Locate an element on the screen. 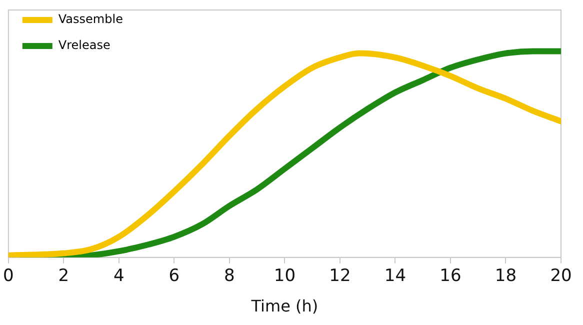  x-tick-label: 10 is located at coordinates (285, 276).